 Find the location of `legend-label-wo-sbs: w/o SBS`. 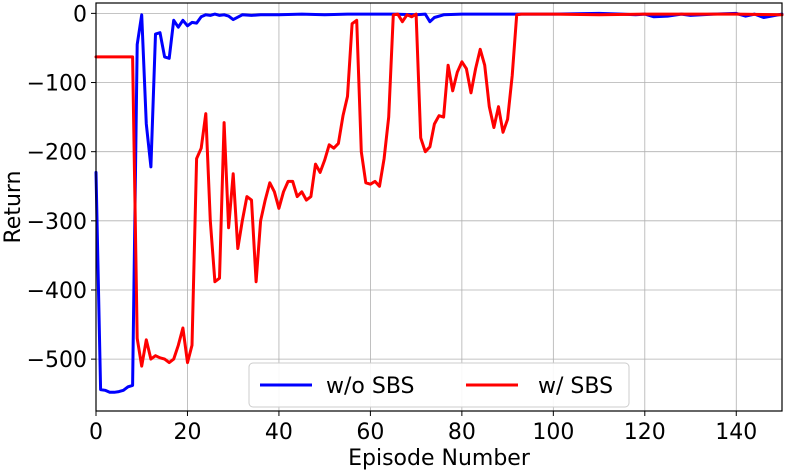

legend-label-wo-sbs: w/o SBS is located at coordinates (370, 386).